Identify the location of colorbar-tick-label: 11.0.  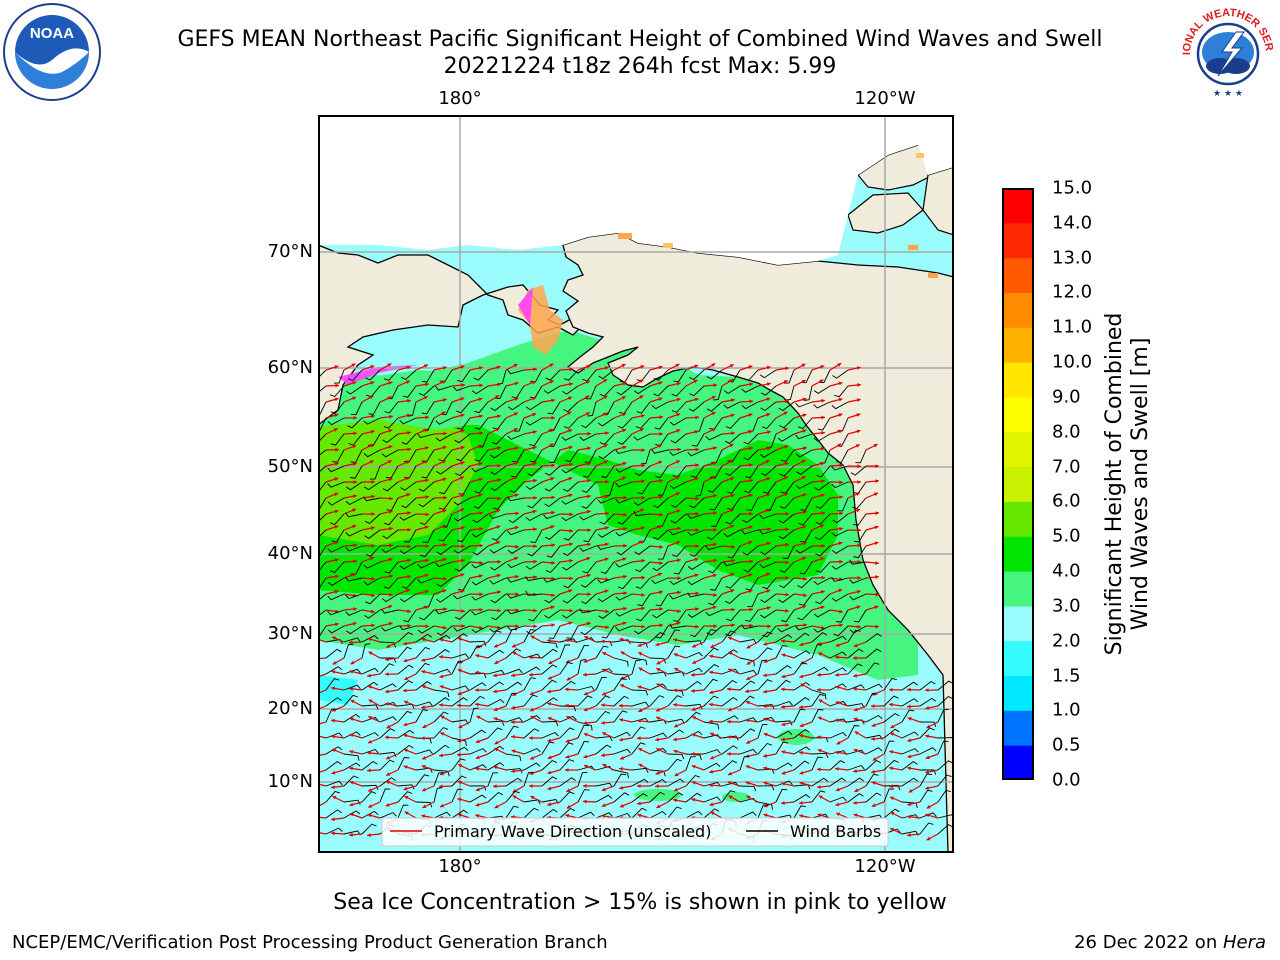
(1072, 327).